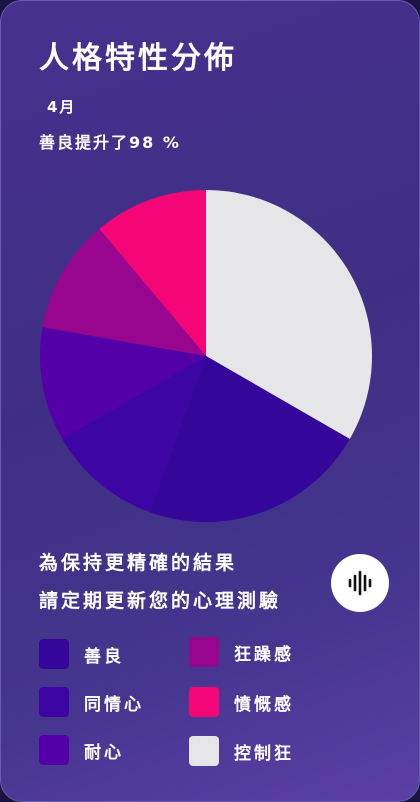 The image size is (420, 802). I want to click on legend-item-compassion: 同情心, so click(91, 702).